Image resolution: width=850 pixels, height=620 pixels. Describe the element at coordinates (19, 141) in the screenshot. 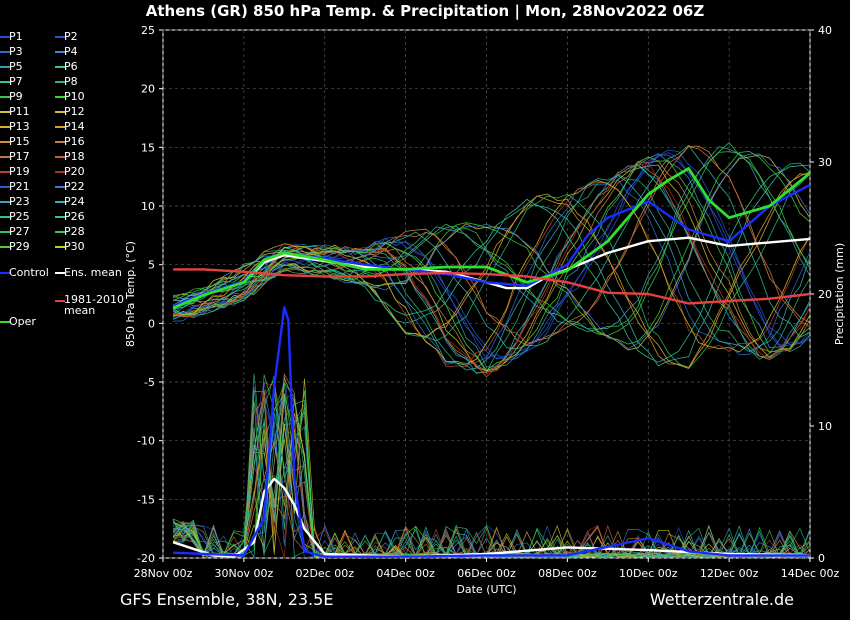

I see `legend-label: P15` at that location.